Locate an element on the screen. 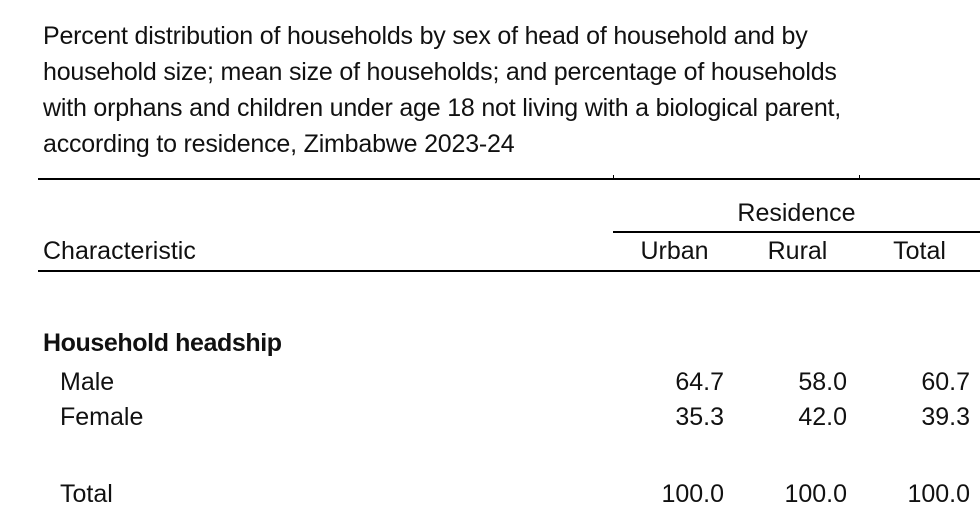  row-label: Total is located at coordinates (86, 494).